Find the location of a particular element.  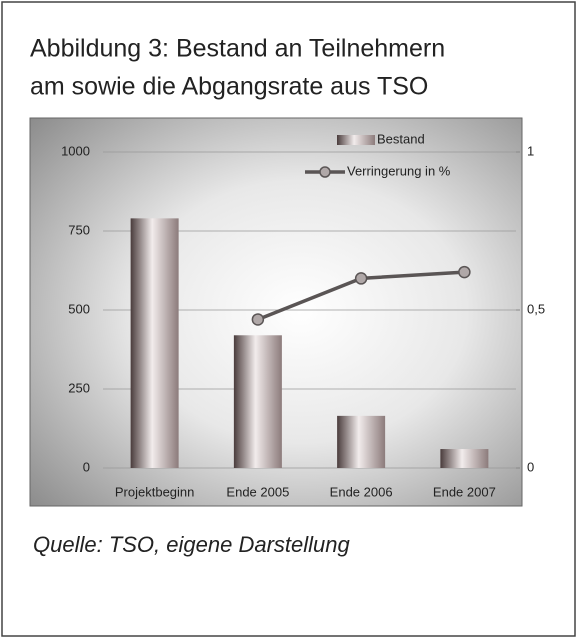

x-tick-label: Projektbeginn is located at coordinates (155, 491).